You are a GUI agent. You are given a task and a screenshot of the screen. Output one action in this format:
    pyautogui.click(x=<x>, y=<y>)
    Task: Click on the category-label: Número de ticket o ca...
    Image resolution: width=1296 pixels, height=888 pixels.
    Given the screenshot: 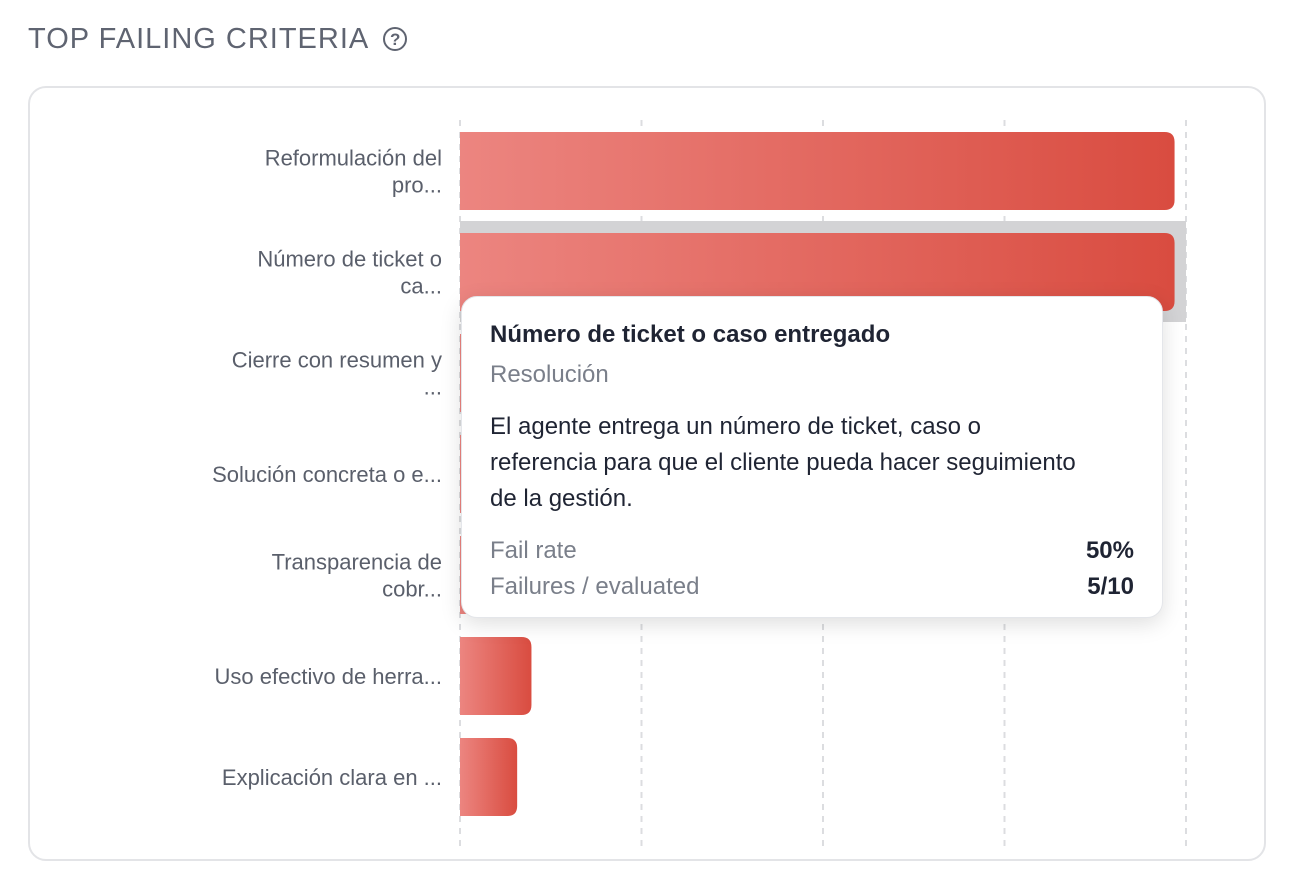 What is the action you would take?
    pyautogui.click(x=349, y=273)
    